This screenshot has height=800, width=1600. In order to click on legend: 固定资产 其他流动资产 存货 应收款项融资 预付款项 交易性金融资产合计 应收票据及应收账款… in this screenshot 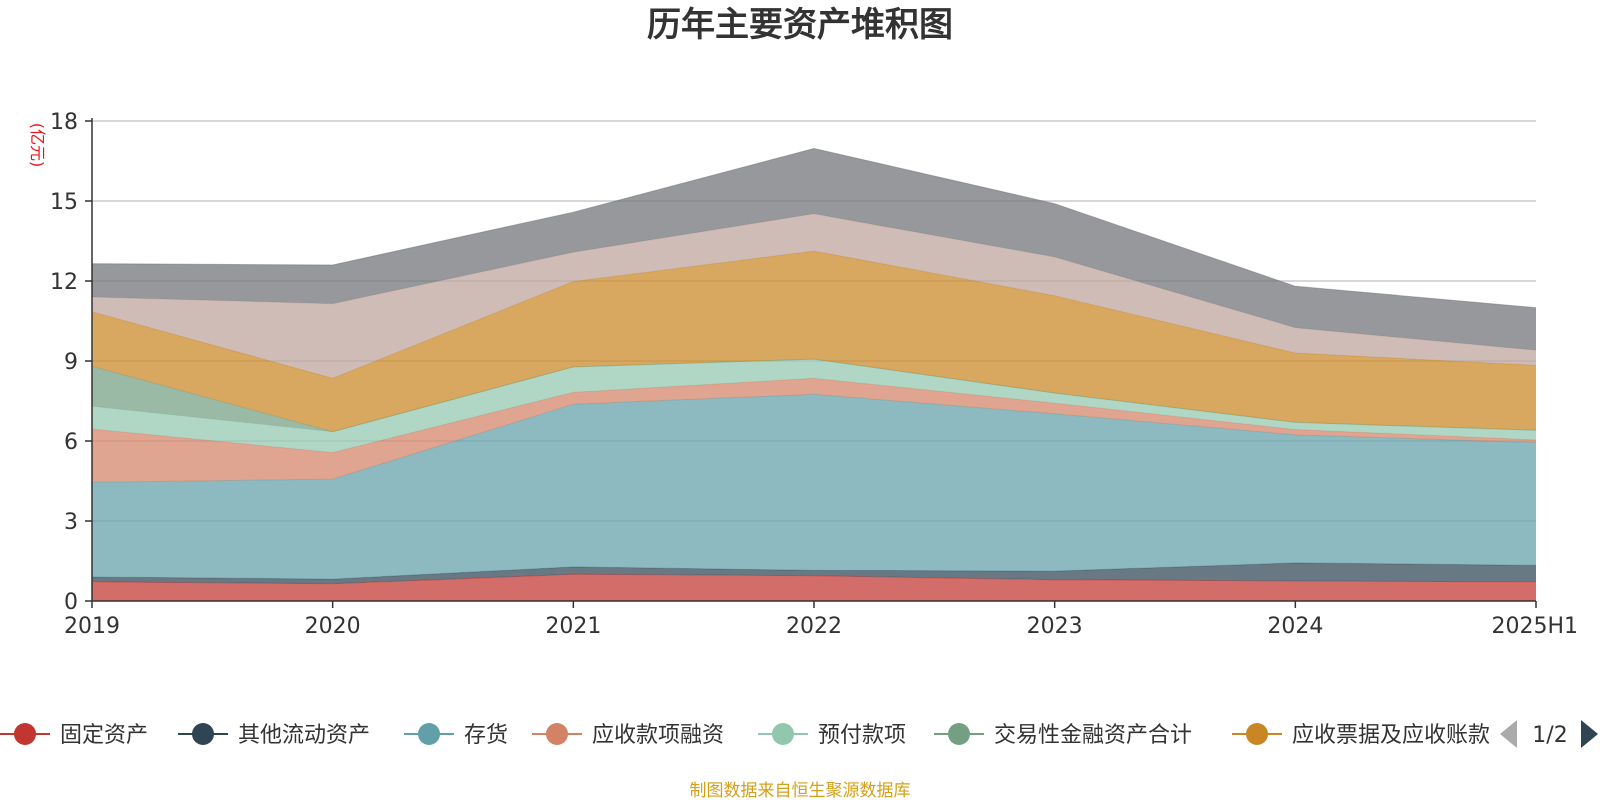, I will do `click(799, 734)`.